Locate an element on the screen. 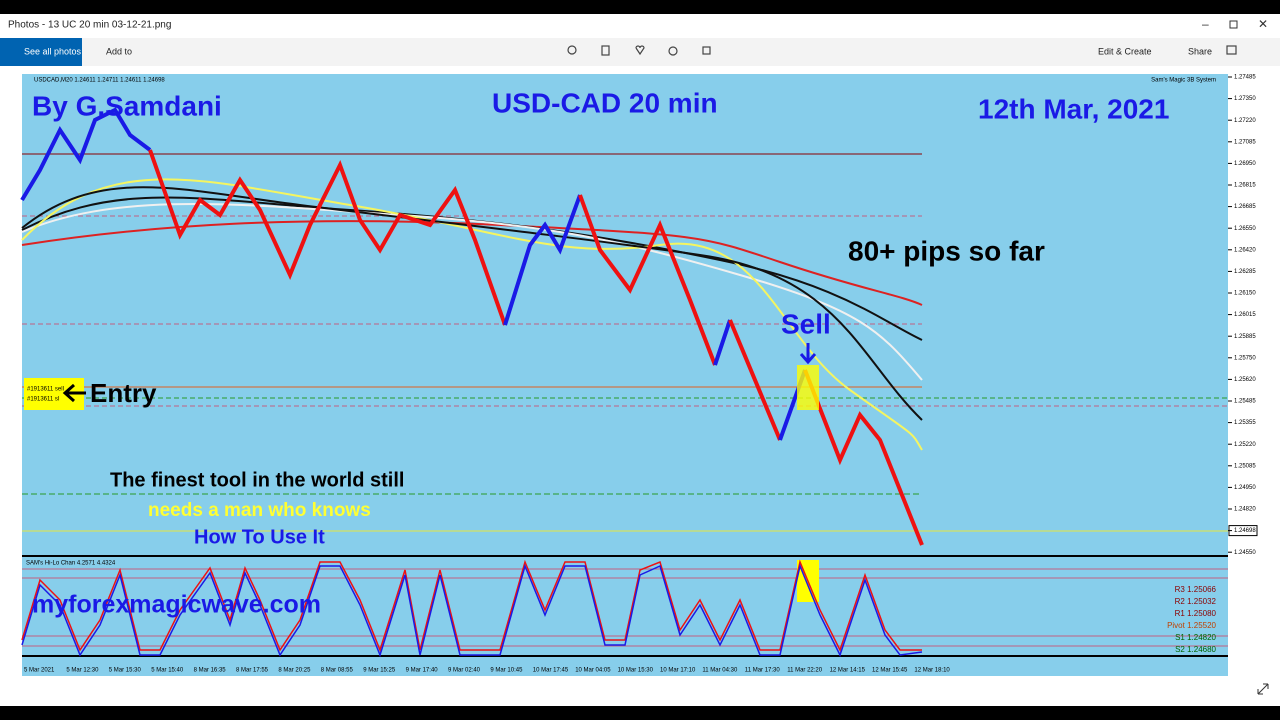  fullscreen-icon is located at coordinates (1263, 689).